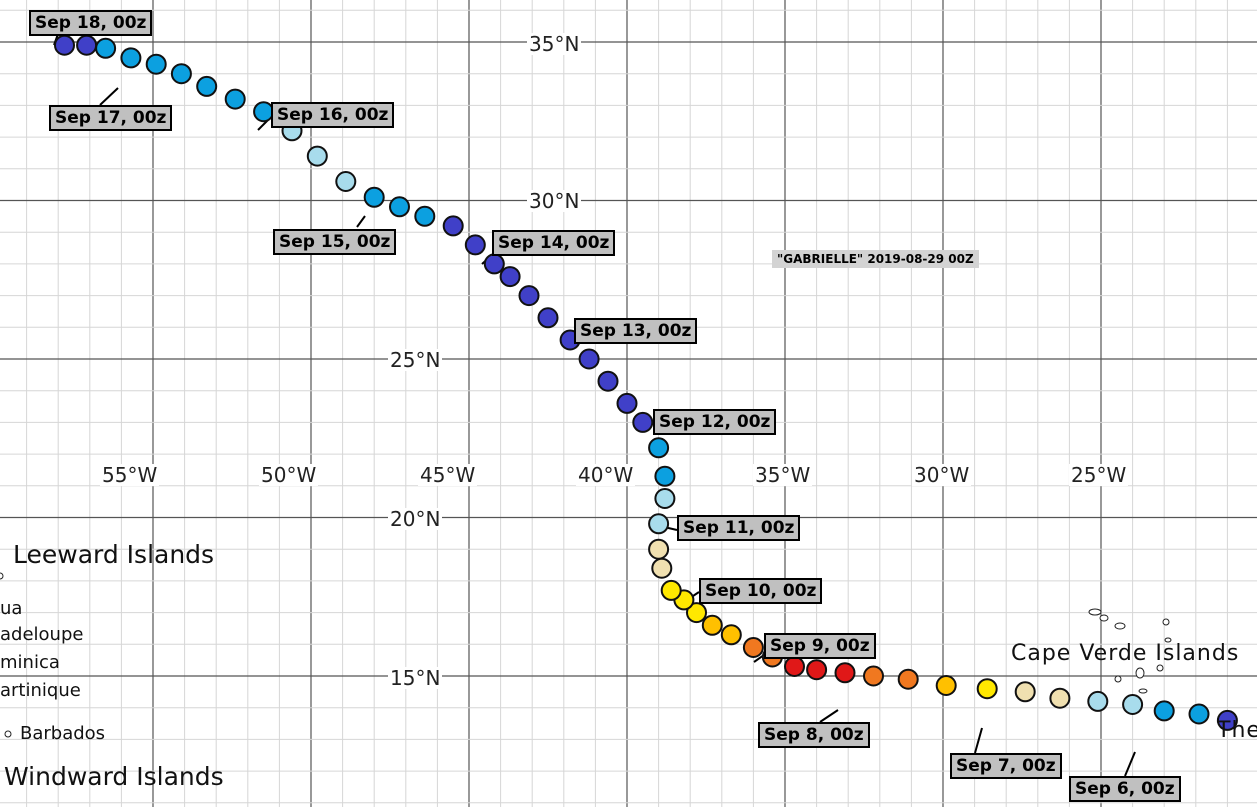 This screenshot has width=1257, height=807. Describe the element at coordinates (415, 678) in the screenshot. I see `lat-label-15n: 15°N` at that location.